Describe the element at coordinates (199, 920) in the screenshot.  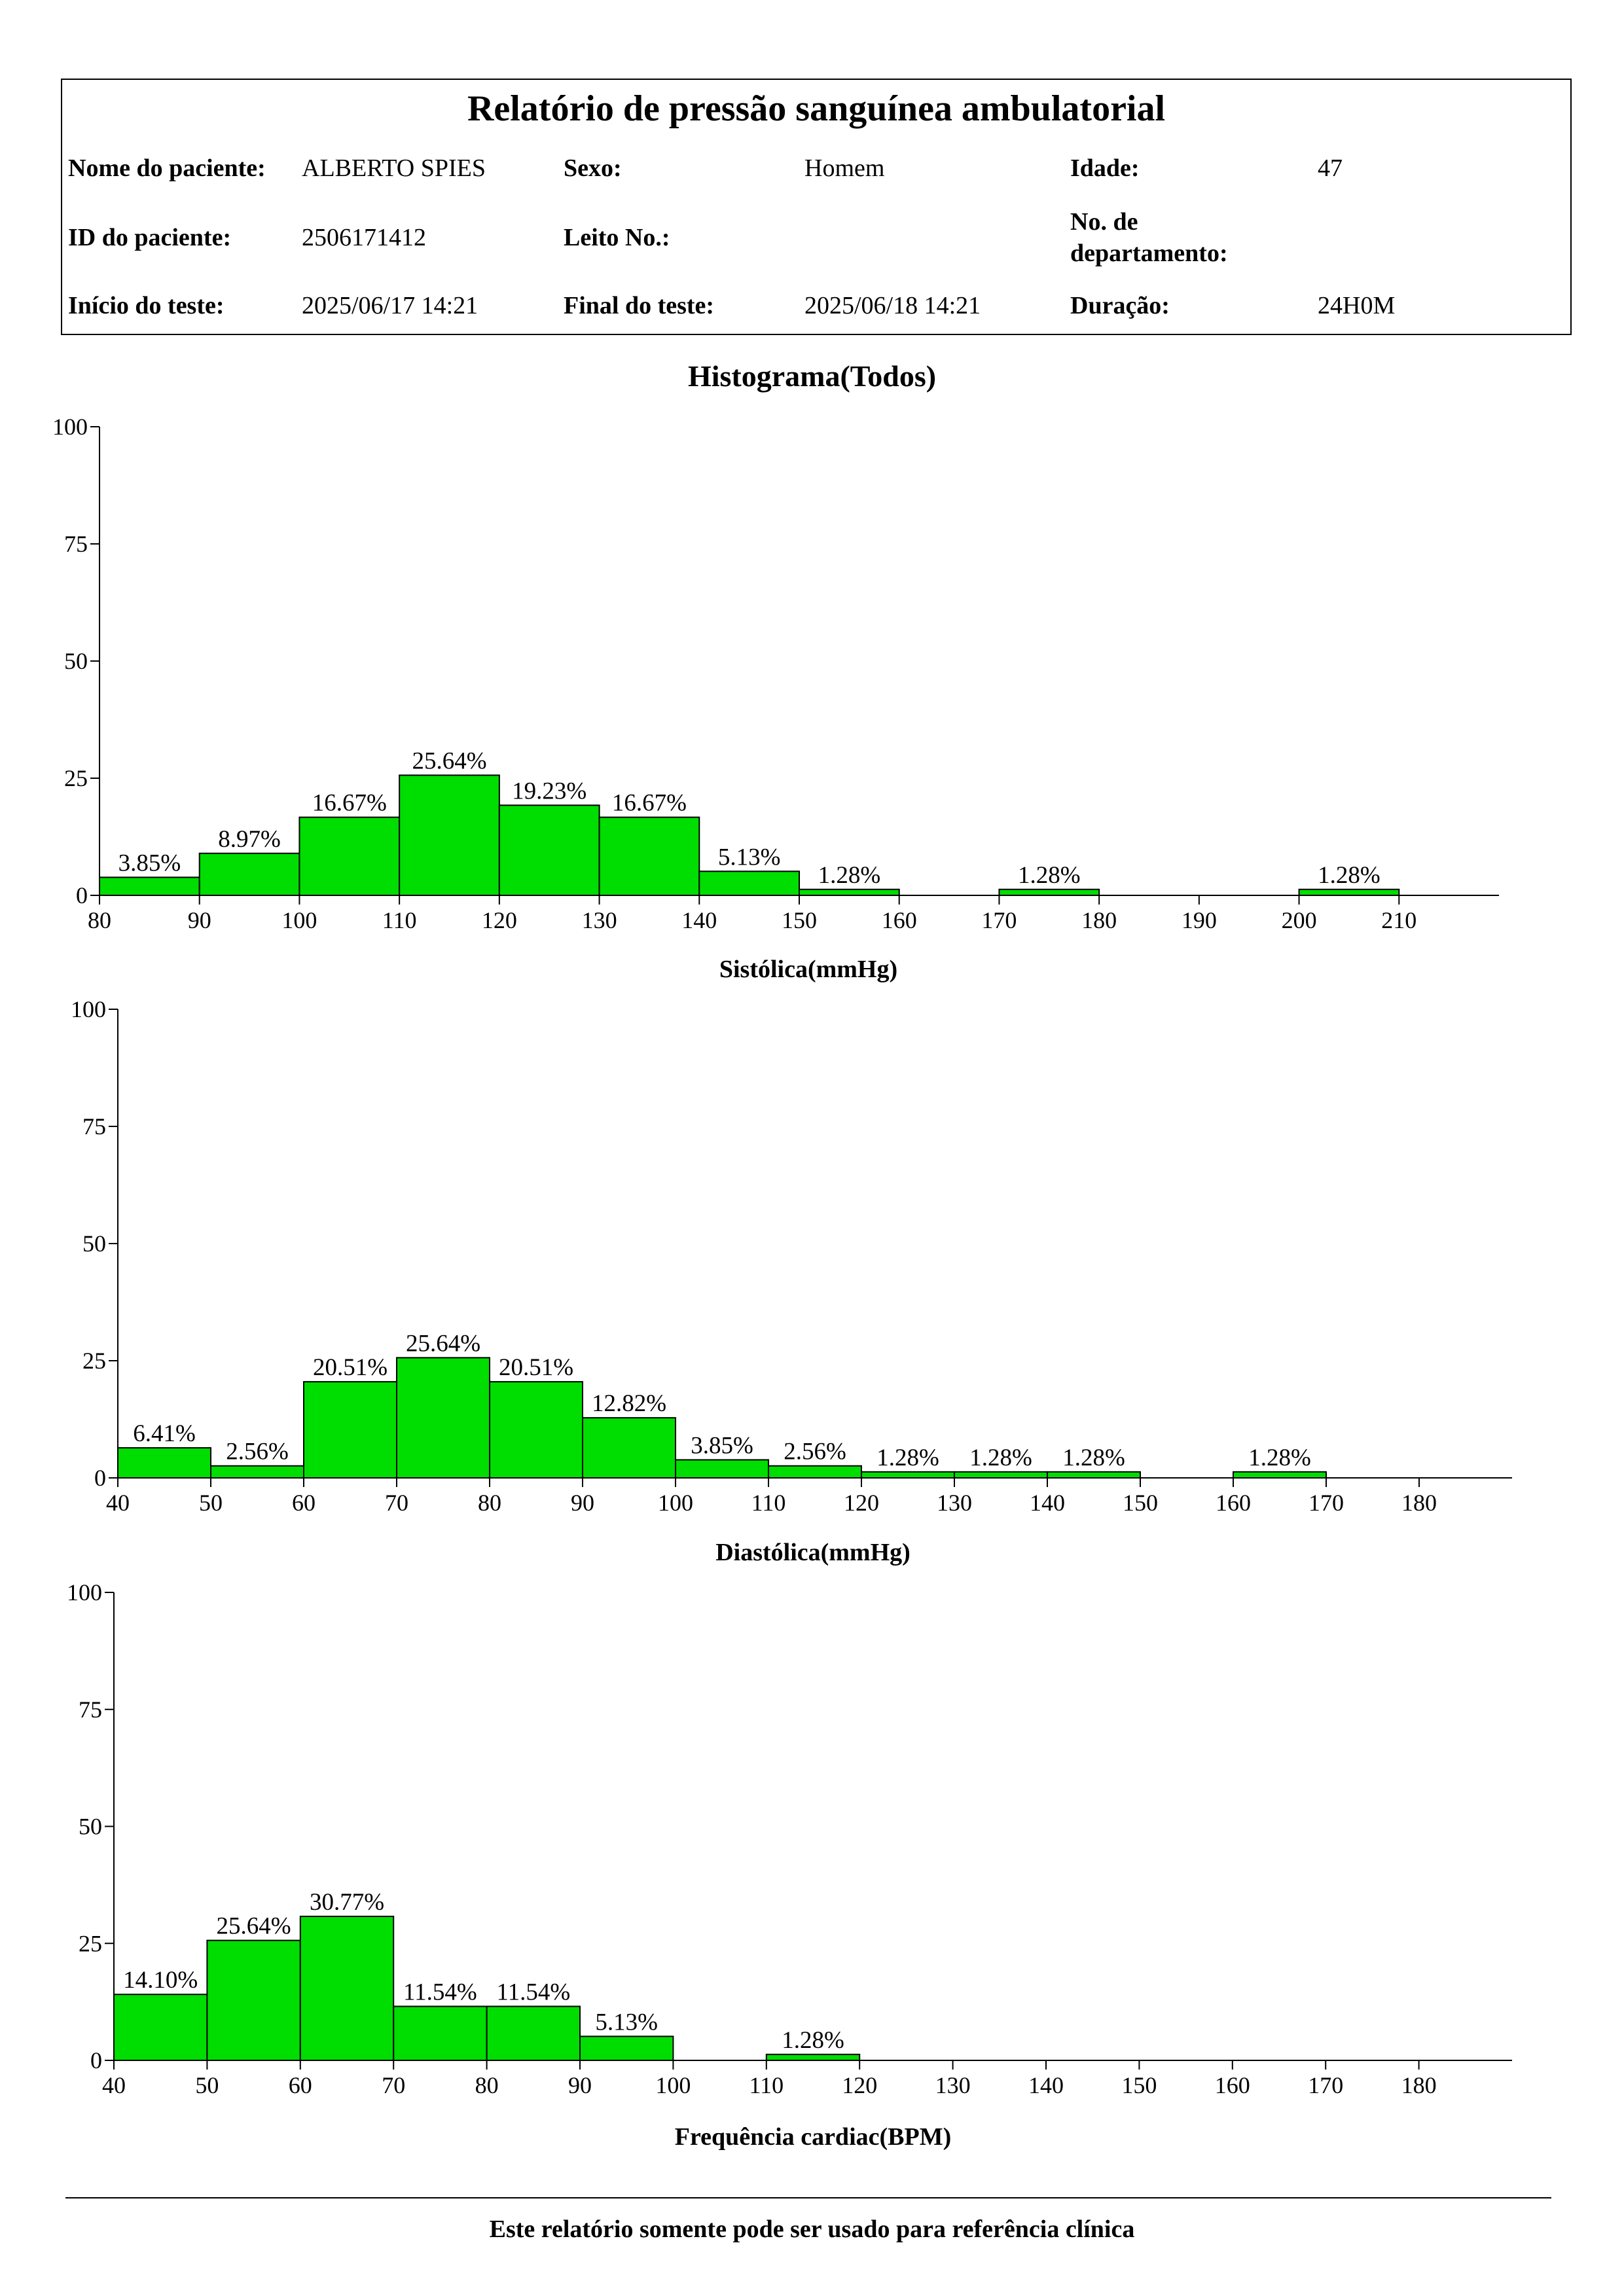
I see `x-tick-label-systolic-90: 90` at that location.